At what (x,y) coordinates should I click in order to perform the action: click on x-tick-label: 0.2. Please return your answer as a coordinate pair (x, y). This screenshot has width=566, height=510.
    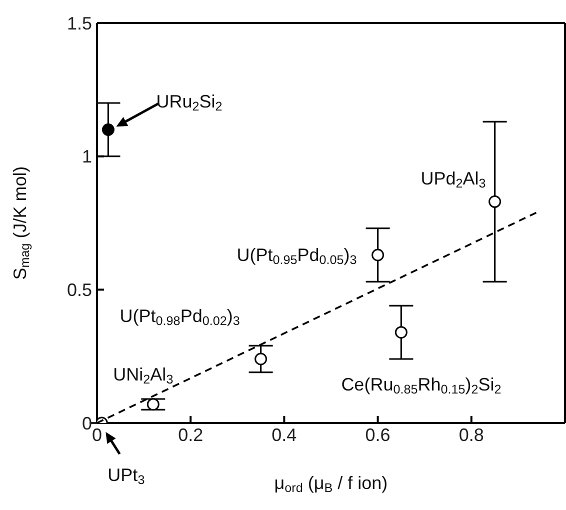
    Looking at the image, I should click on (191, 434).